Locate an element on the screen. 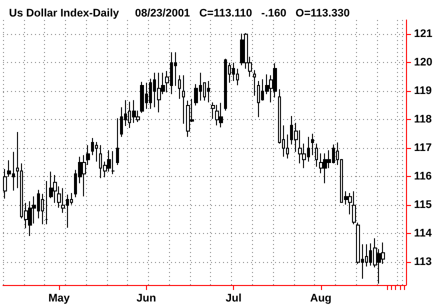 This screenshot has height=307, width=440. chart-subtitle: 08/23/2001 C=113.110 -.160 O=113.330 is located at coordinates (242, 14).